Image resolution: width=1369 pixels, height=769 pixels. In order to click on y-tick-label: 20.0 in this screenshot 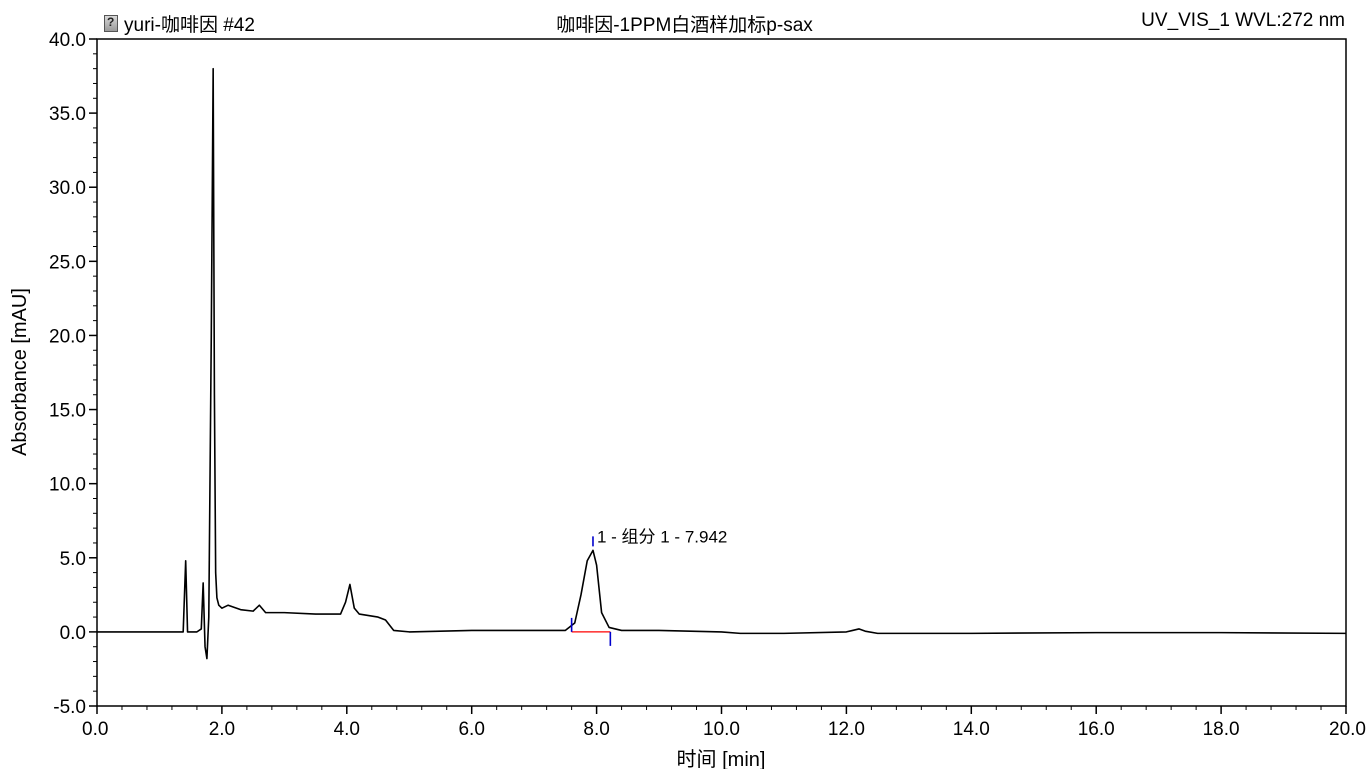, I will do `click(67, 336)`.